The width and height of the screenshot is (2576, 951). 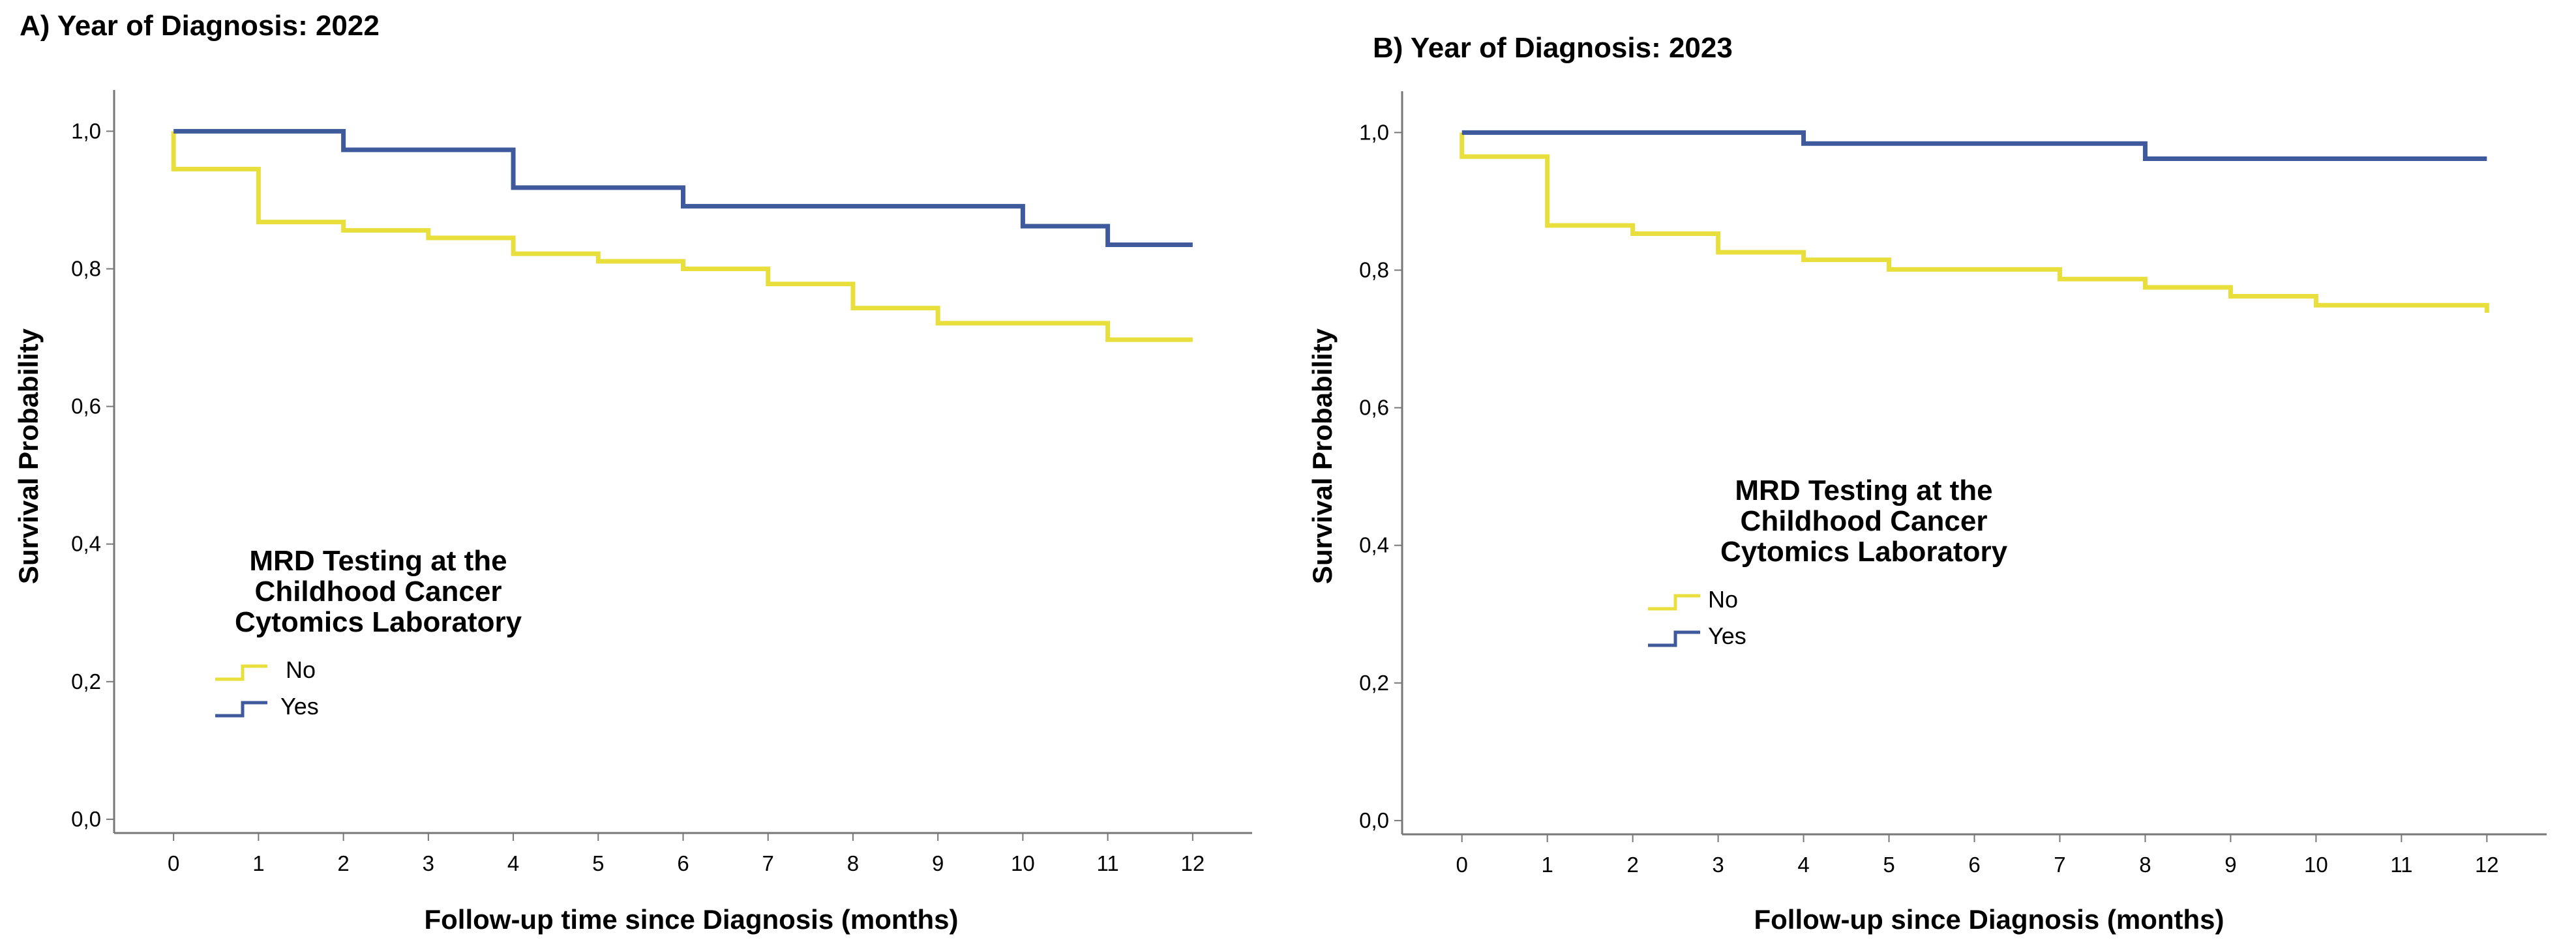 What do you see at coordinates (378, 591) in the screenshot?
I see `chart-a-legend-title-2: Childhood Cancer` at bounding box center [378, 591].